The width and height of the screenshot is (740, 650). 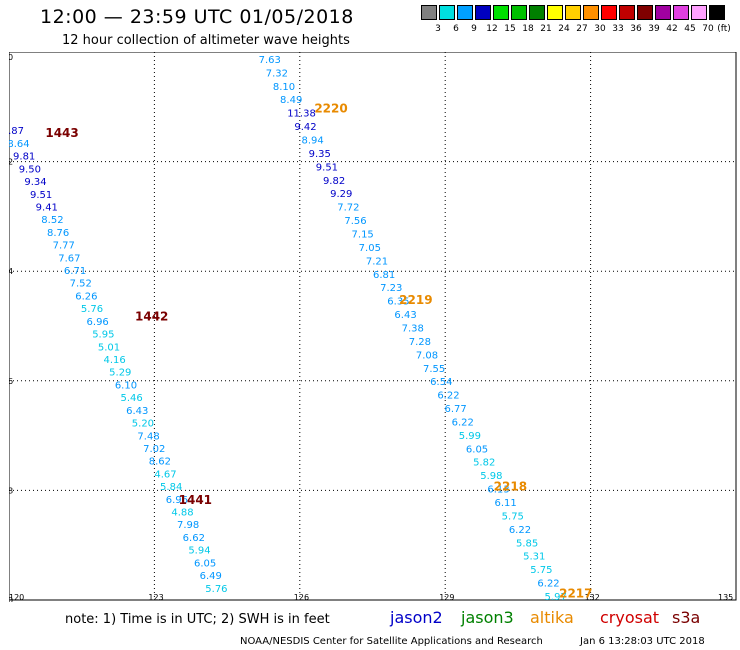 What do you see at coordinates (420, 342) in the screenshot?
I see `wave-height-value: 7.28` at bounding box center [420, 342].